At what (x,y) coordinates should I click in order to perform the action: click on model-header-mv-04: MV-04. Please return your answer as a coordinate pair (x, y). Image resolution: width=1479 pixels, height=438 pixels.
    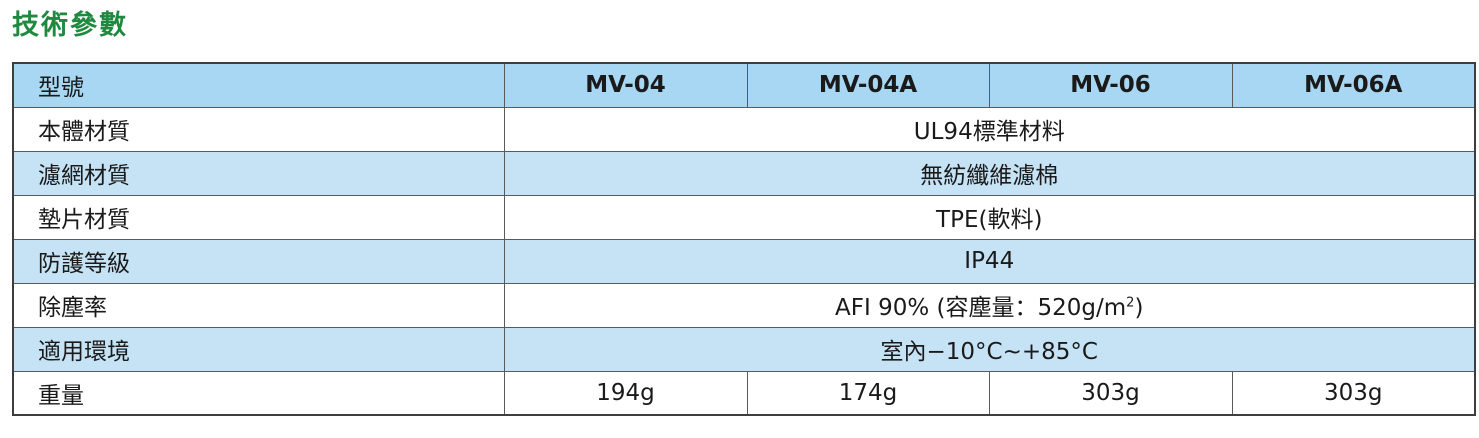
    Looking at the image, I should click on (625, 85).